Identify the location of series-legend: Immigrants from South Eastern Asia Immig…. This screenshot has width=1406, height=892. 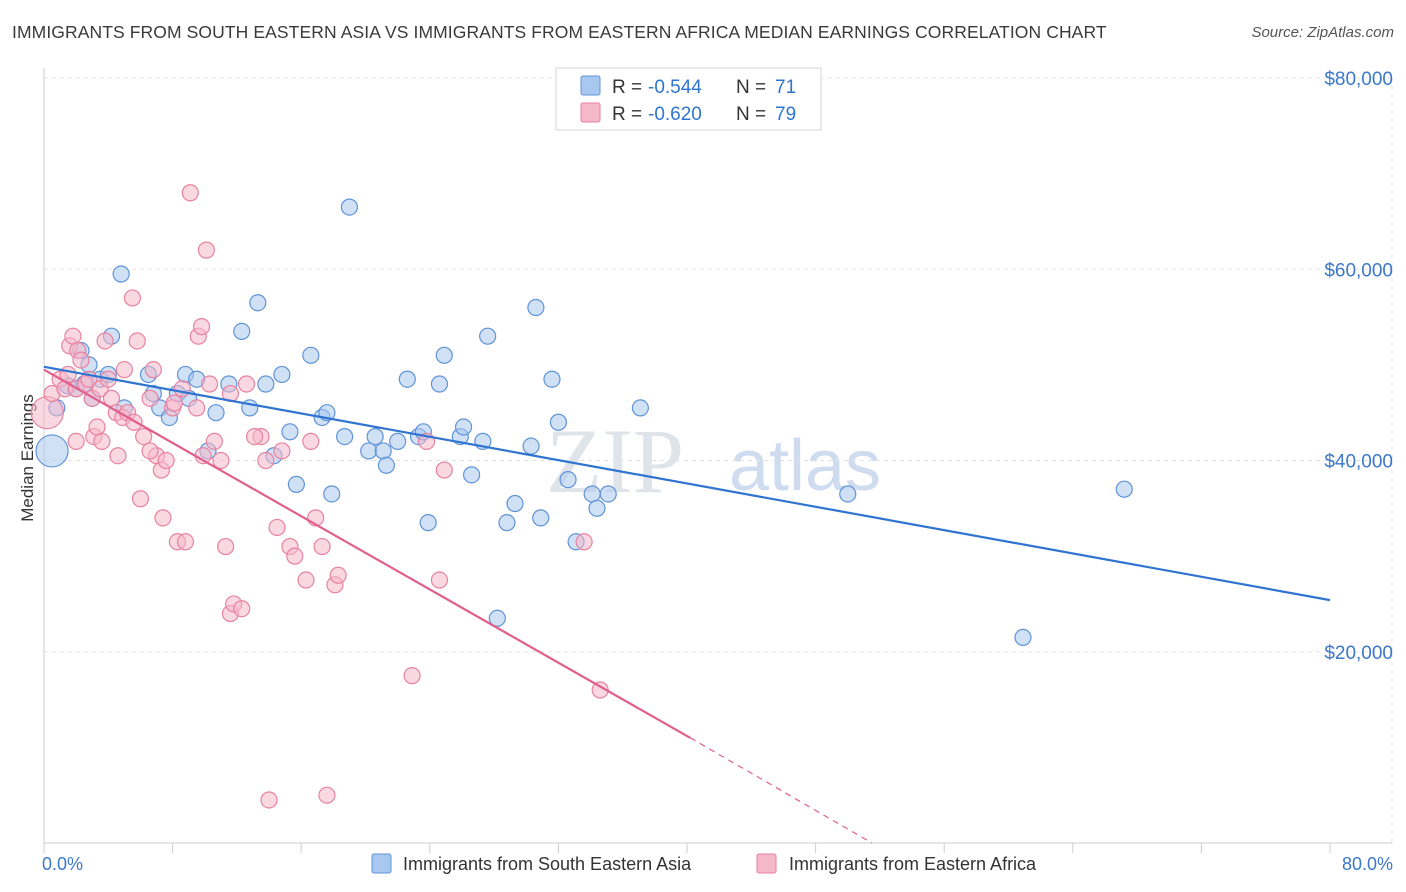
(704, 863).